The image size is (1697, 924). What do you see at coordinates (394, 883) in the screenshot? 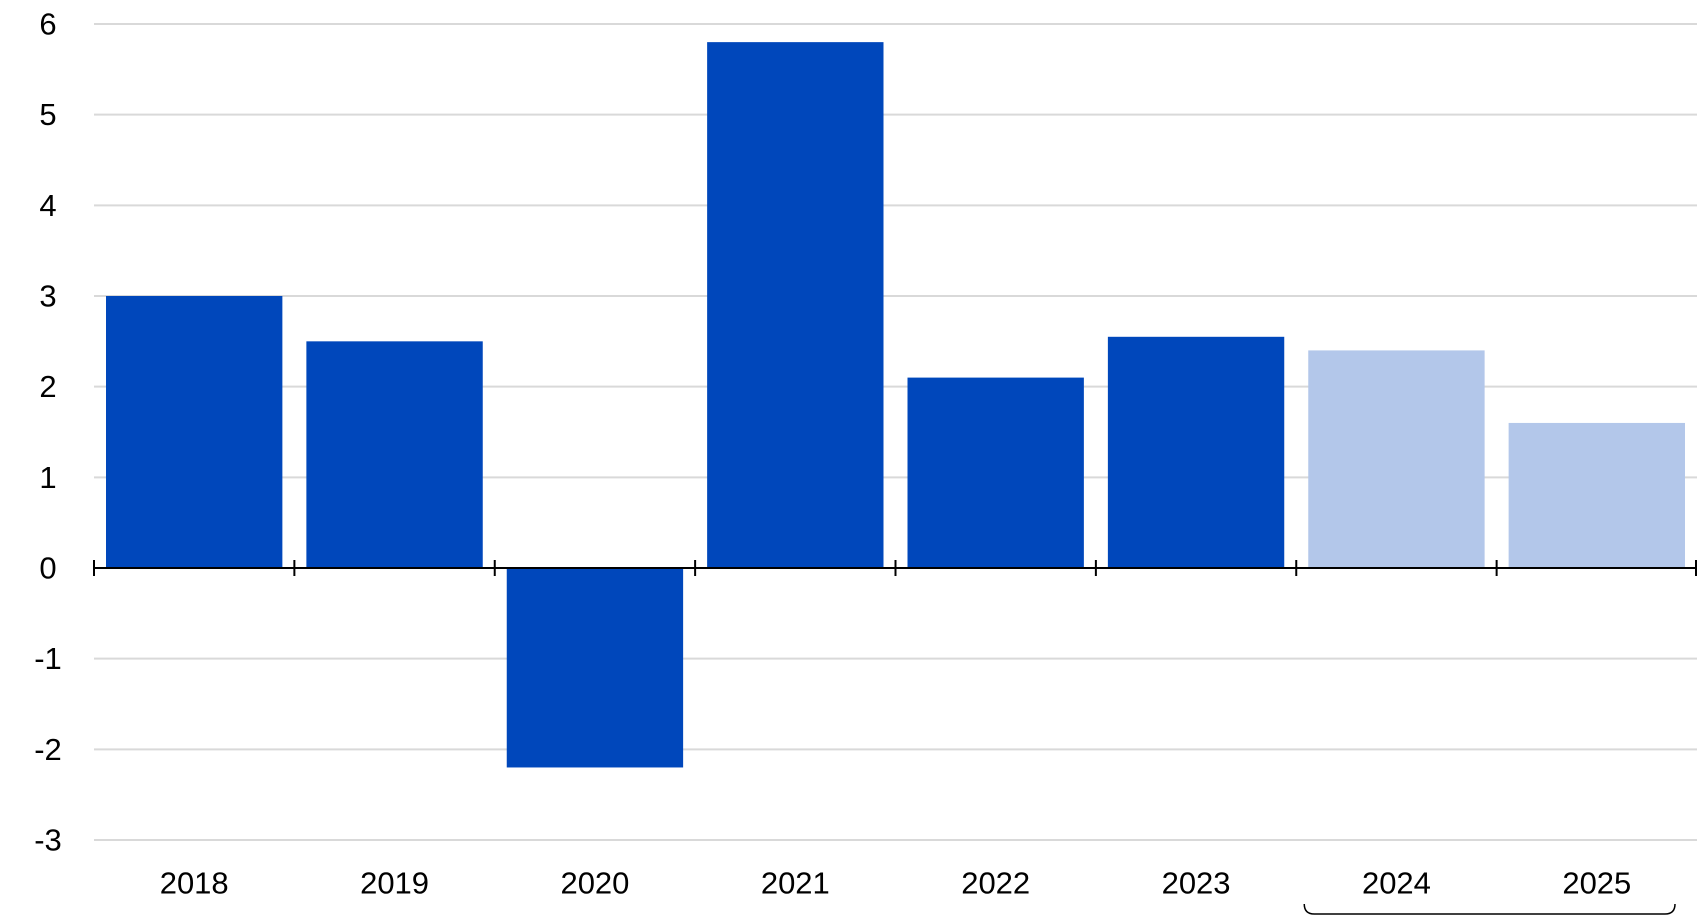
I see `x-tick-label: 2019` at bounding box center [394, 883].